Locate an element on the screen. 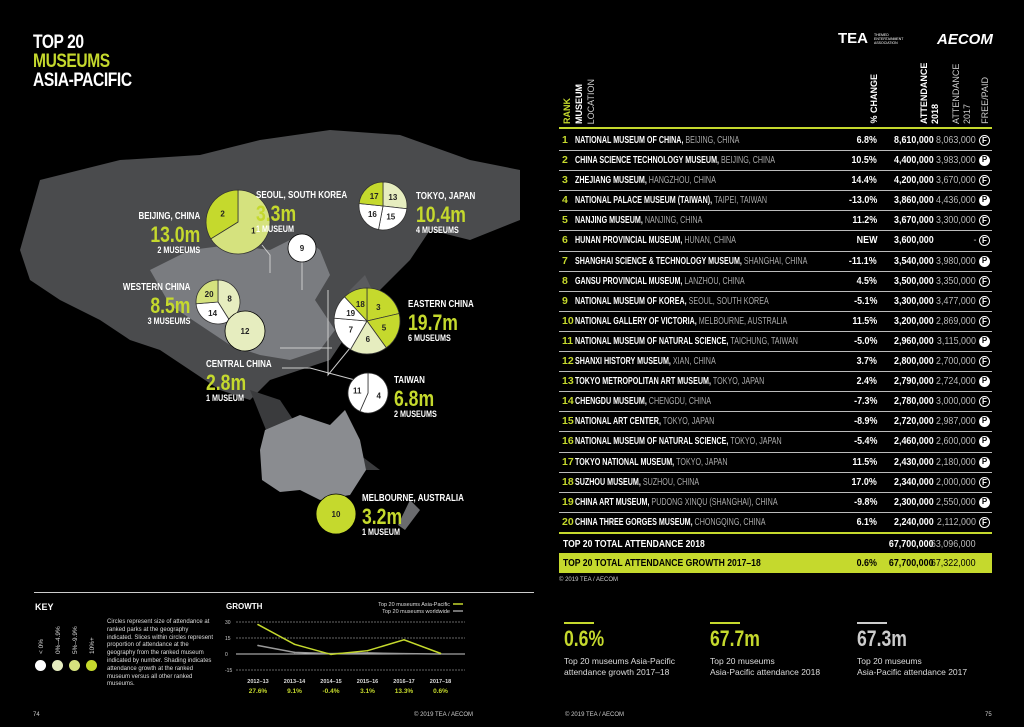  attendance-2017: 8,063,000 is located at coordinates (956, 140).